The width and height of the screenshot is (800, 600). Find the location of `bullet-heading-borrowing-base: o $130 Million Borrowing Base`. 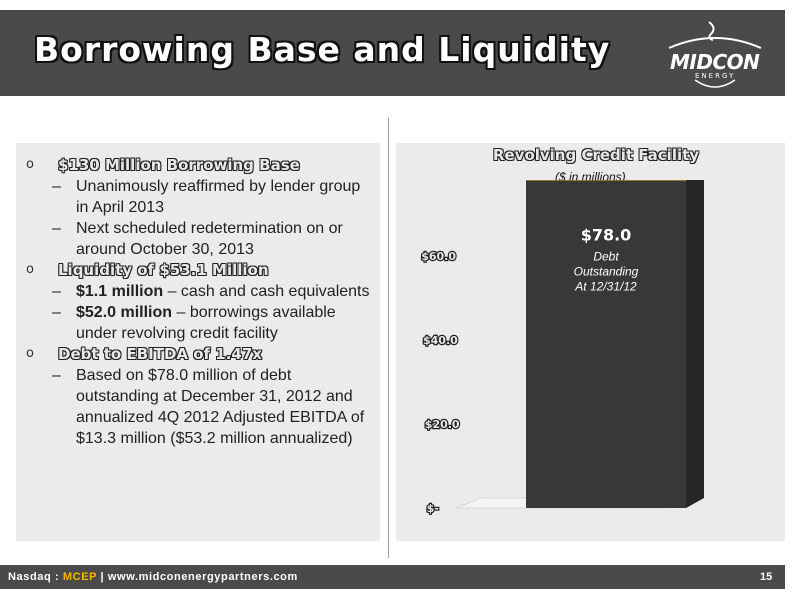

bullet-heading-borrowing-base: o $130 Million Borrowing Base is located at coordinates (163, 165).